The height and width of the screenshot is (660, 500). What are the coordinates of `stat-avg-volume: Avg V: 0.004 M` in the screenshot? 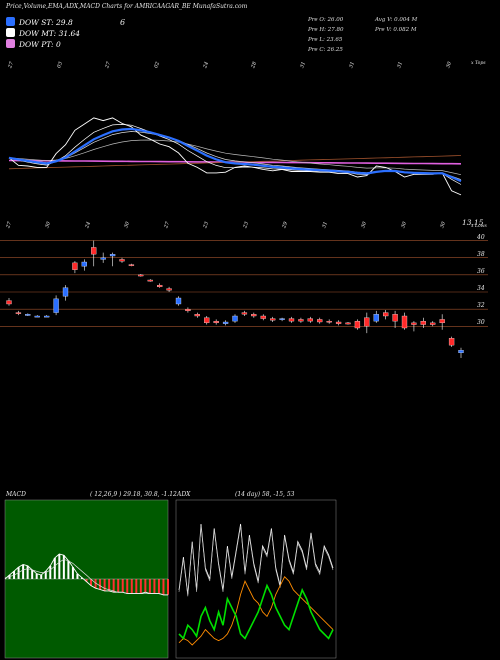 It's located at (396, 20).